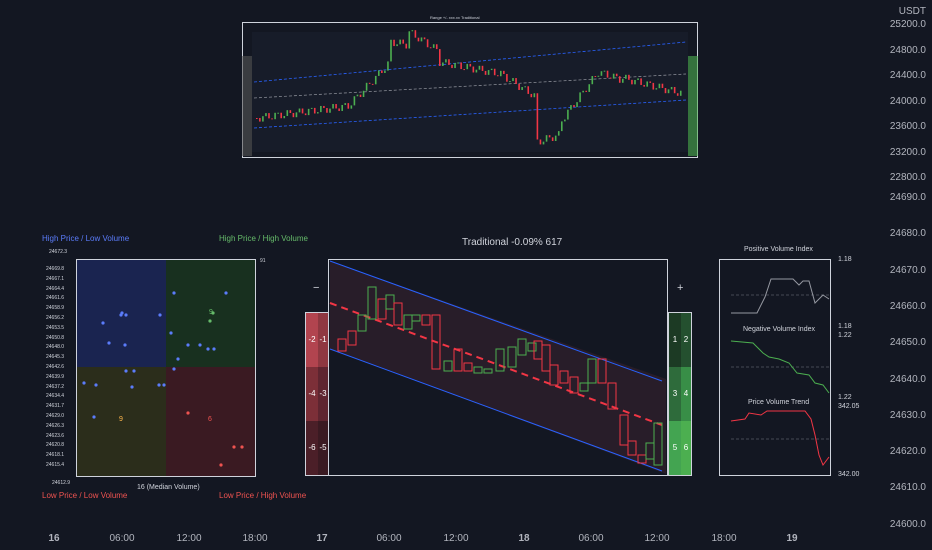  What do you see at coordinates (55, 425) in the screenshot?
I see `quadrant-y-tick: 24626.3` at bounding box center [55, 425].